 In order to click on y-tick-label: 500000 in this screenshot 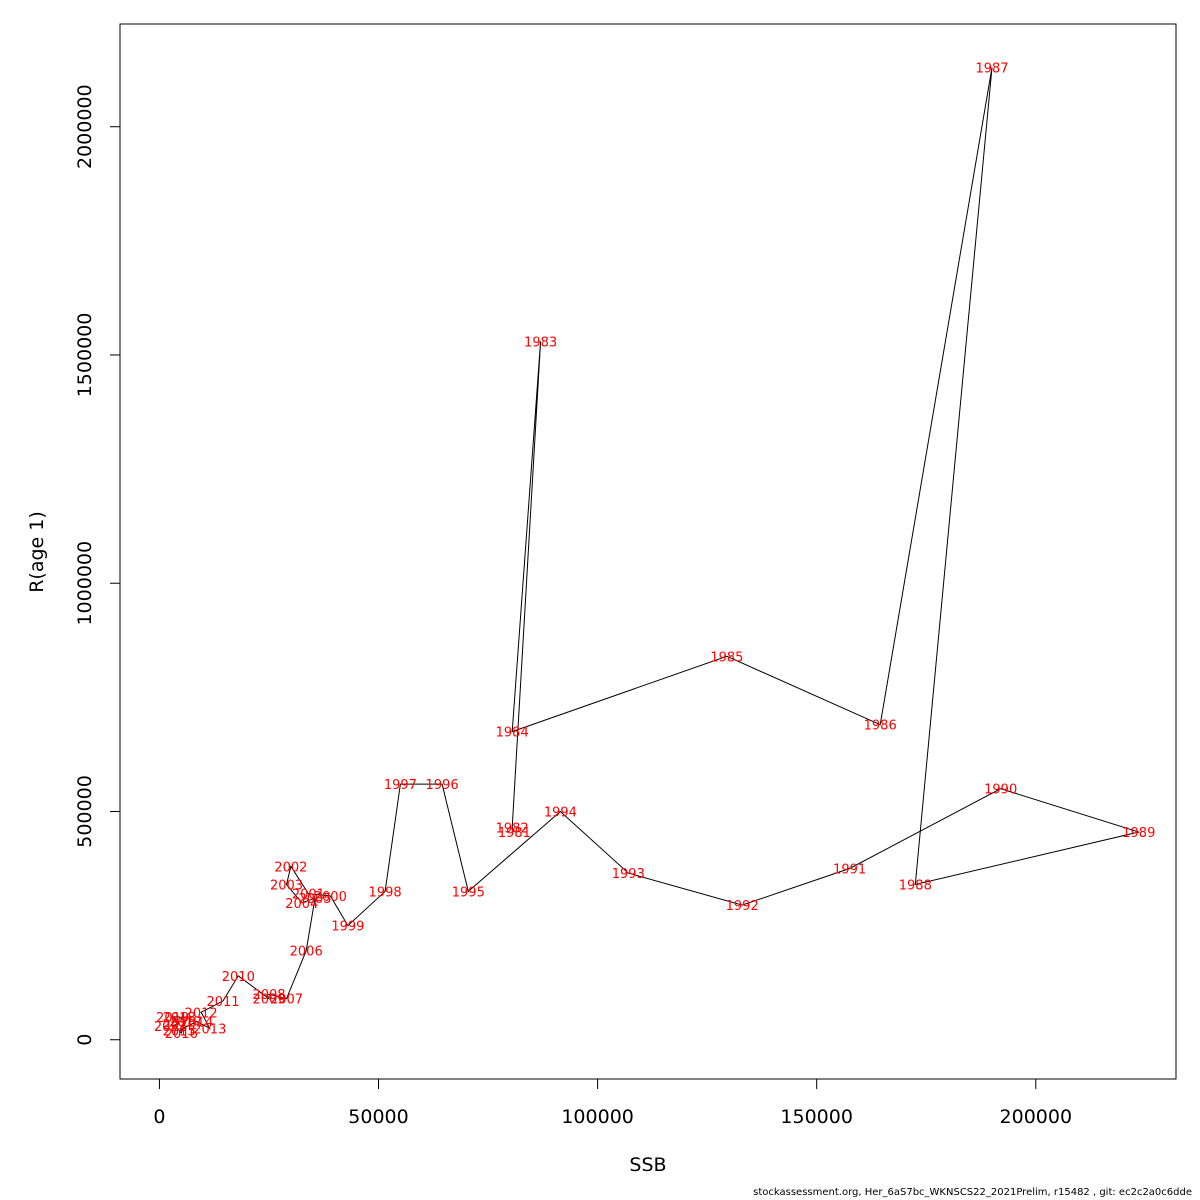, I will do `click(85, 811)`.